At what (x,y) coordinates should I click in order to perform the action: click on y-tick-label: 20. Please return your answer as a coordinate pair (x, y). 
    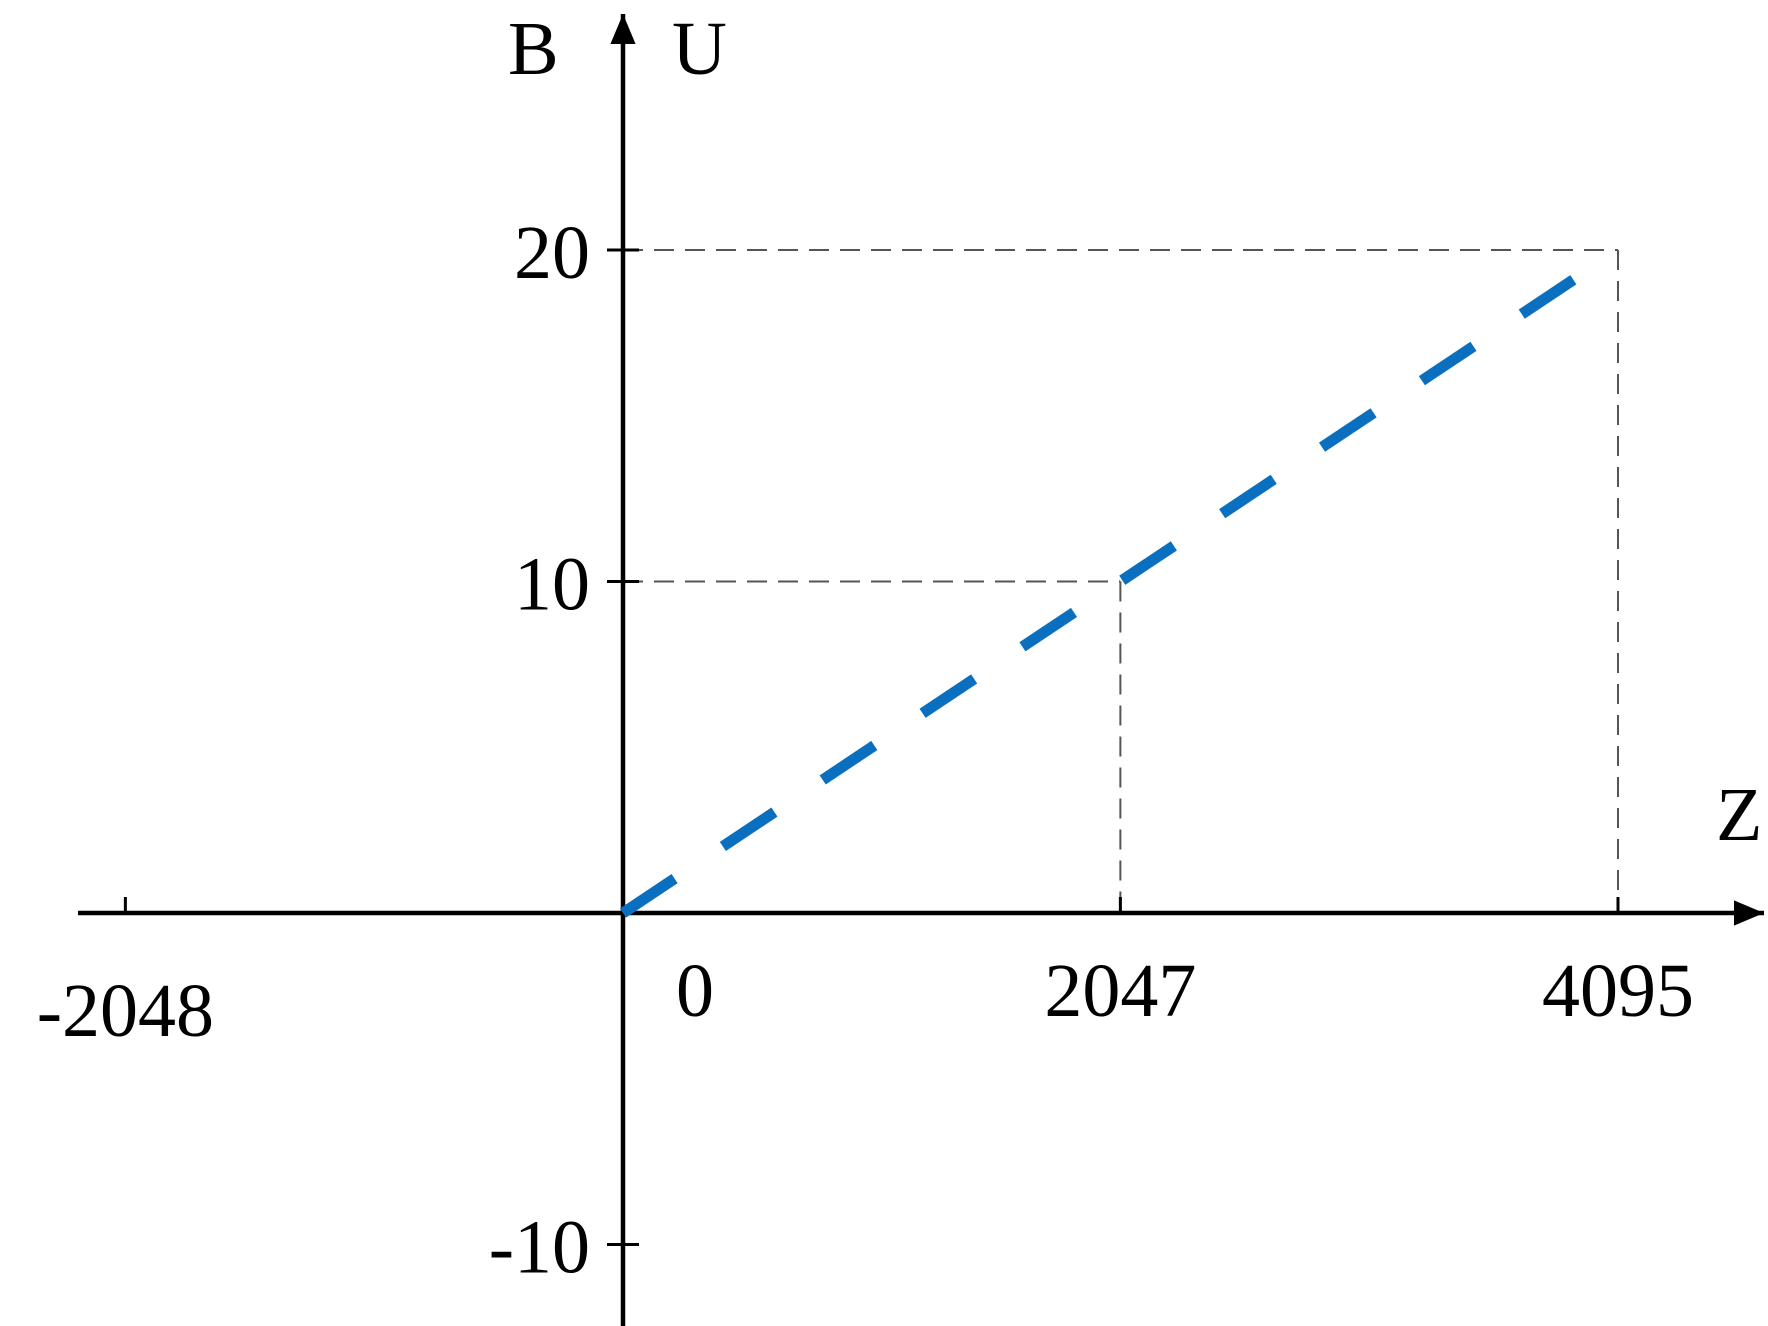
    Looking at the image, I should click on (552, 253).